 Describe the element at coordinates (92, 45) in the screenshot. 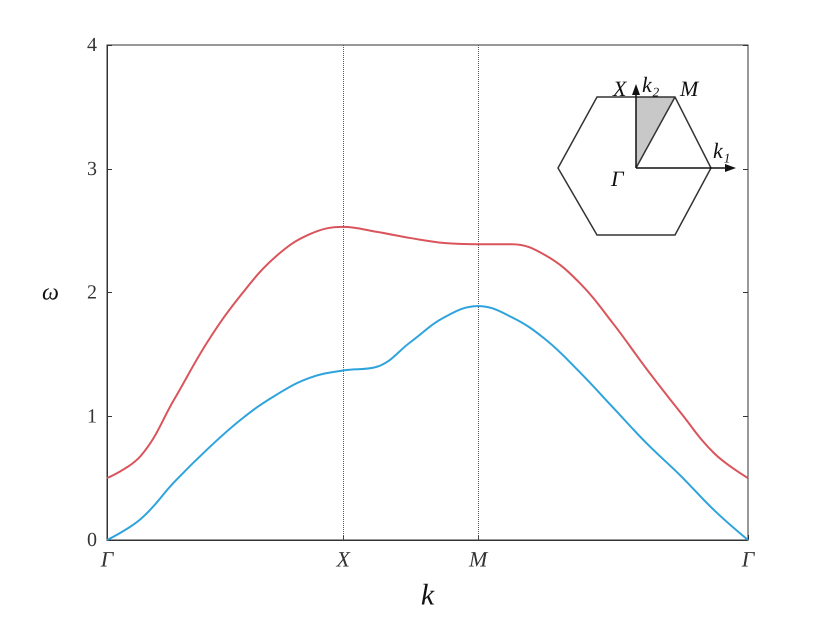

I see `y-tick-label: 4` at that location.